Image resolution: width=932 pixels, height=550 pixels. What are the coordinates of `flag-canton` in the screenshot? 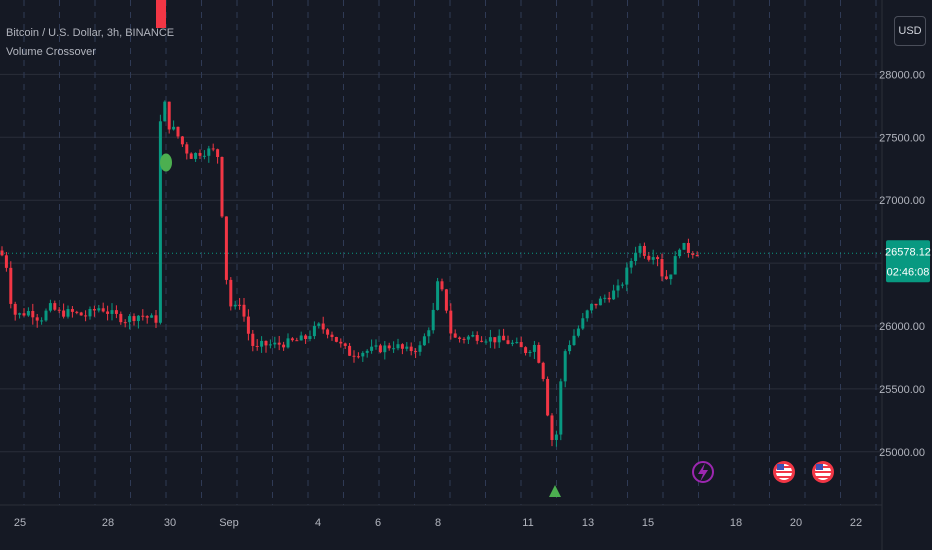 It's located at (780, 467).